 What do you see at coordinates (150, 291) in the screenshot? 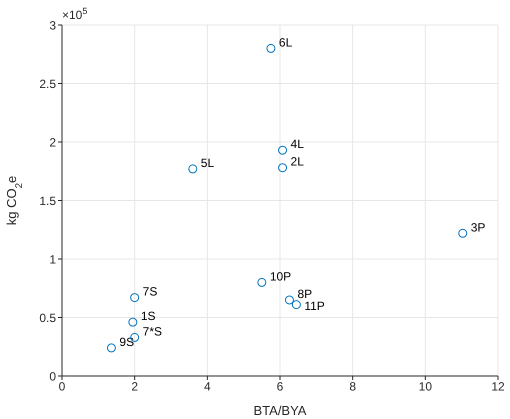
I see `annotation: 7S` at bounding box center [150, 291].